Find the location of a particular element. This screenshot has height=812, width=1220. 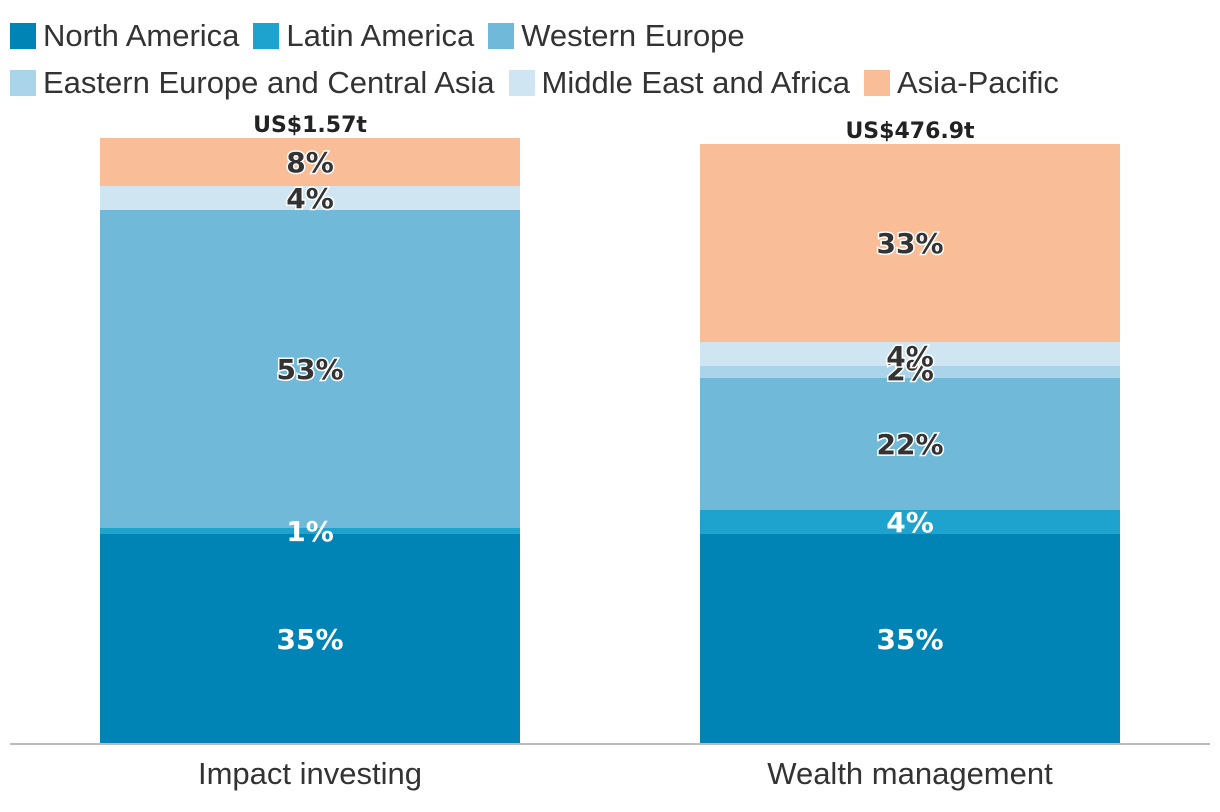

bar-segment-impact-investing-north-america is located at coordinates (310, 639).